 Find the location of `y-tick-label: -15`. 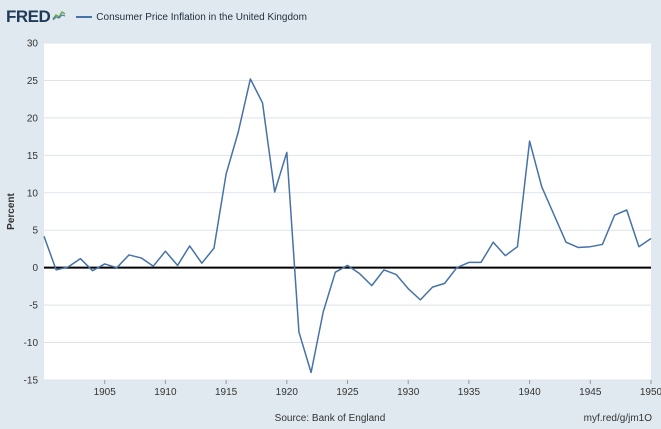

y-tick-label: -15 is located at coordinates (31, 381).